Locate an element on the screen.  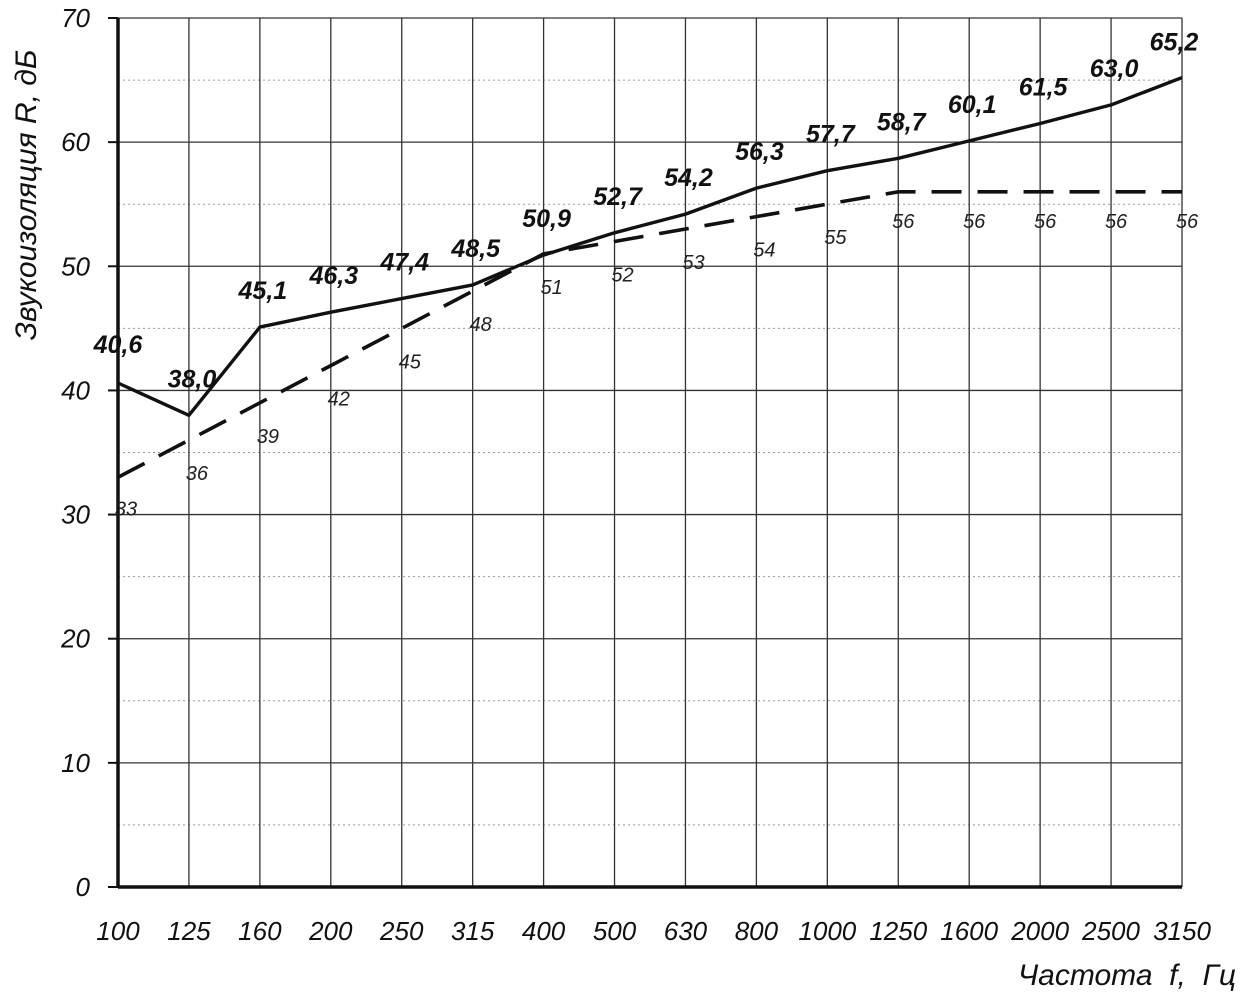
x-tick-label: 3150 is located at coordinates (1182, 931).